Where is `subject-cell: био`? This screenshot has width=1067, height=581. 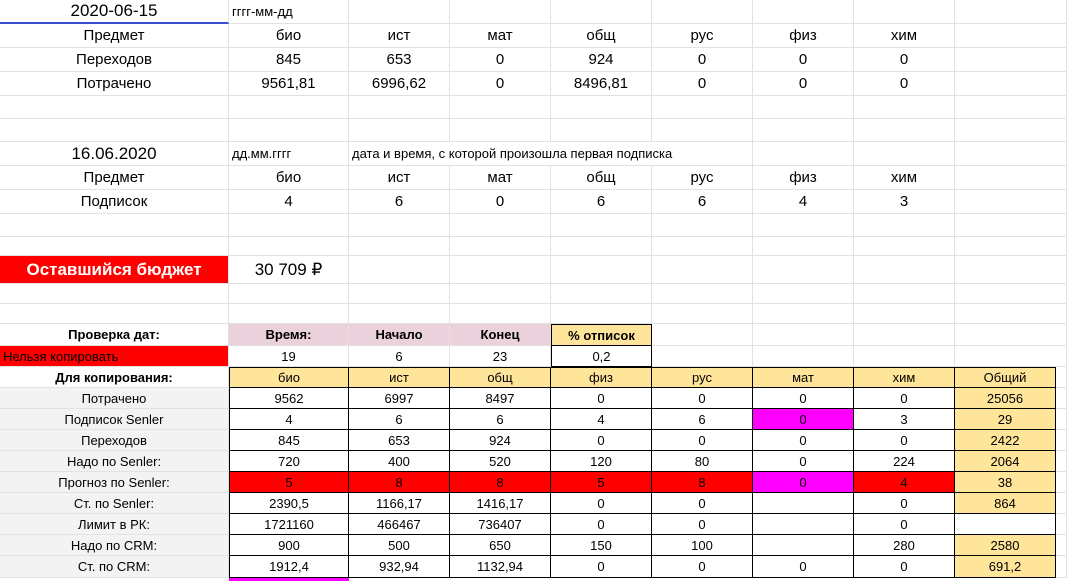
subject-cell: био is located at coordinates (289, 178).